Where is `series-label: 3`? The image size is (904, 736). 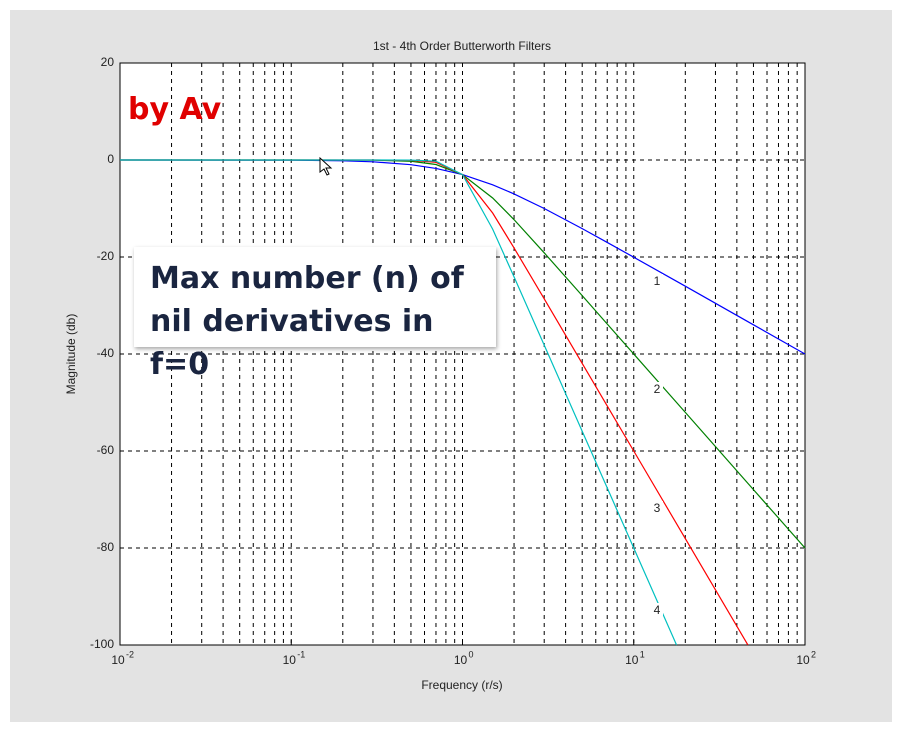
series-label: 3 is located at coordinates (657, 508).